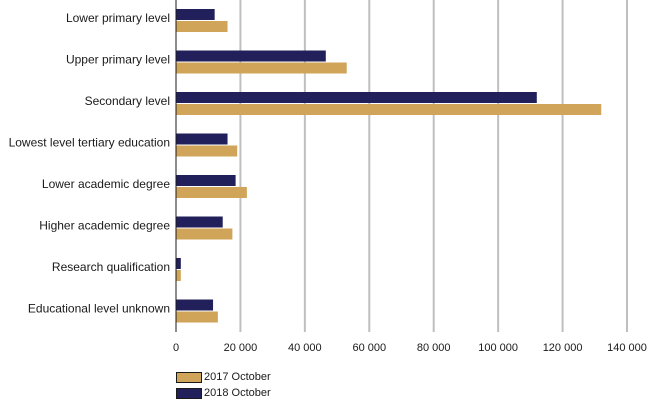  Describe the element at coordinates (127, 101) in the screenshot. I see `category-label: Secondary level` at that location.